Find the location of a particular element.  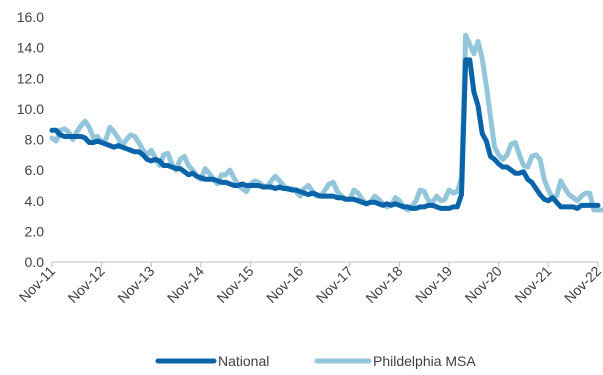

x-tick-label: Nov-20 is located at coordinates (483, 284).